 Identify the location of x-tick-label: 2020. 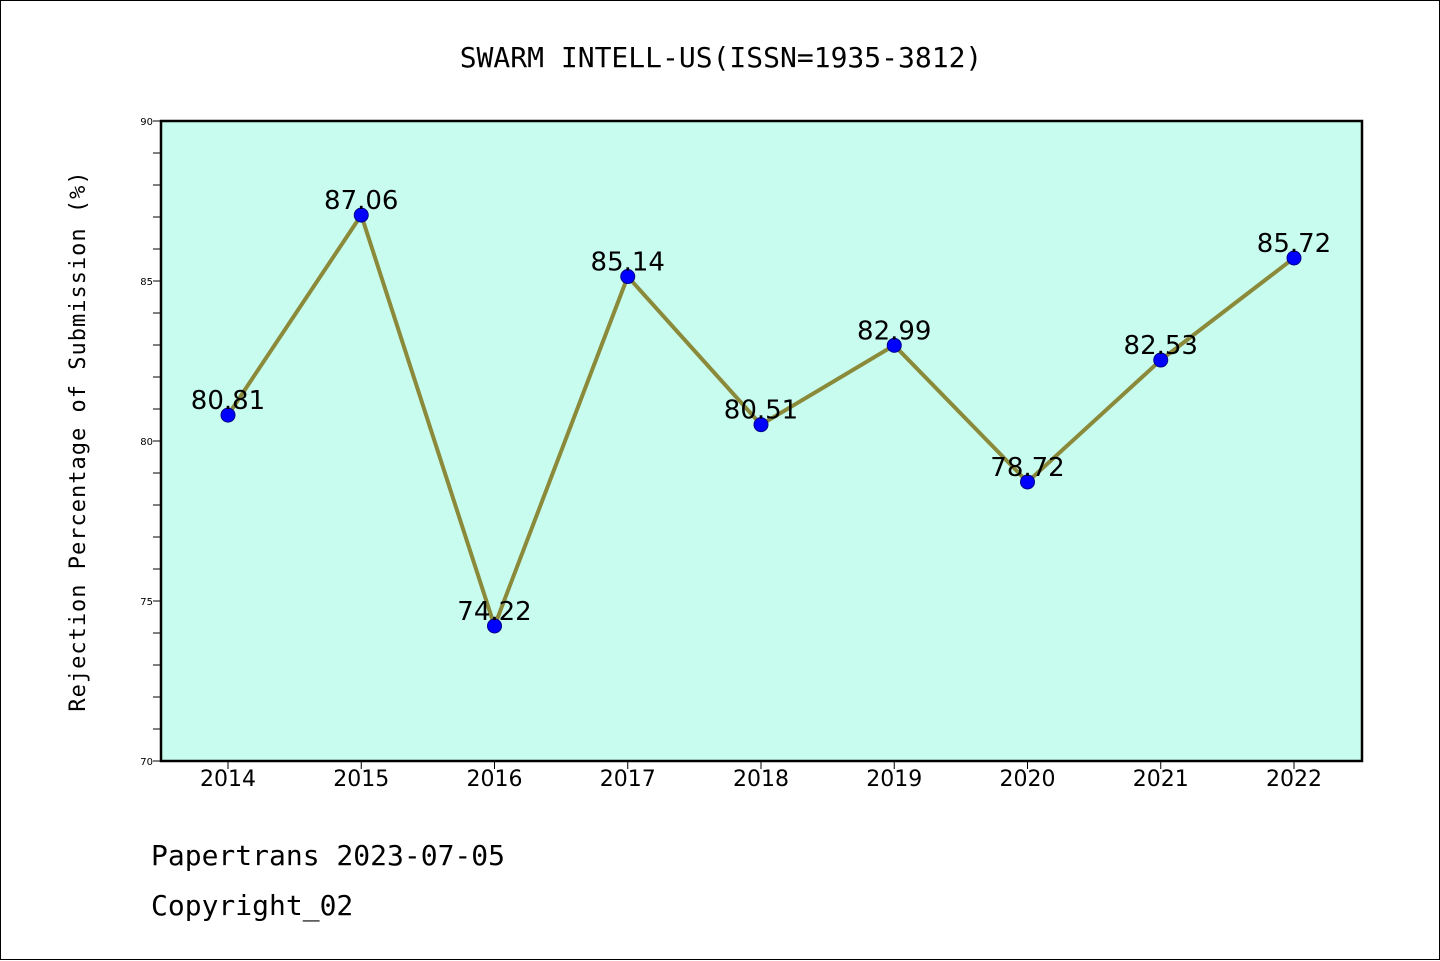
(1028, 779).